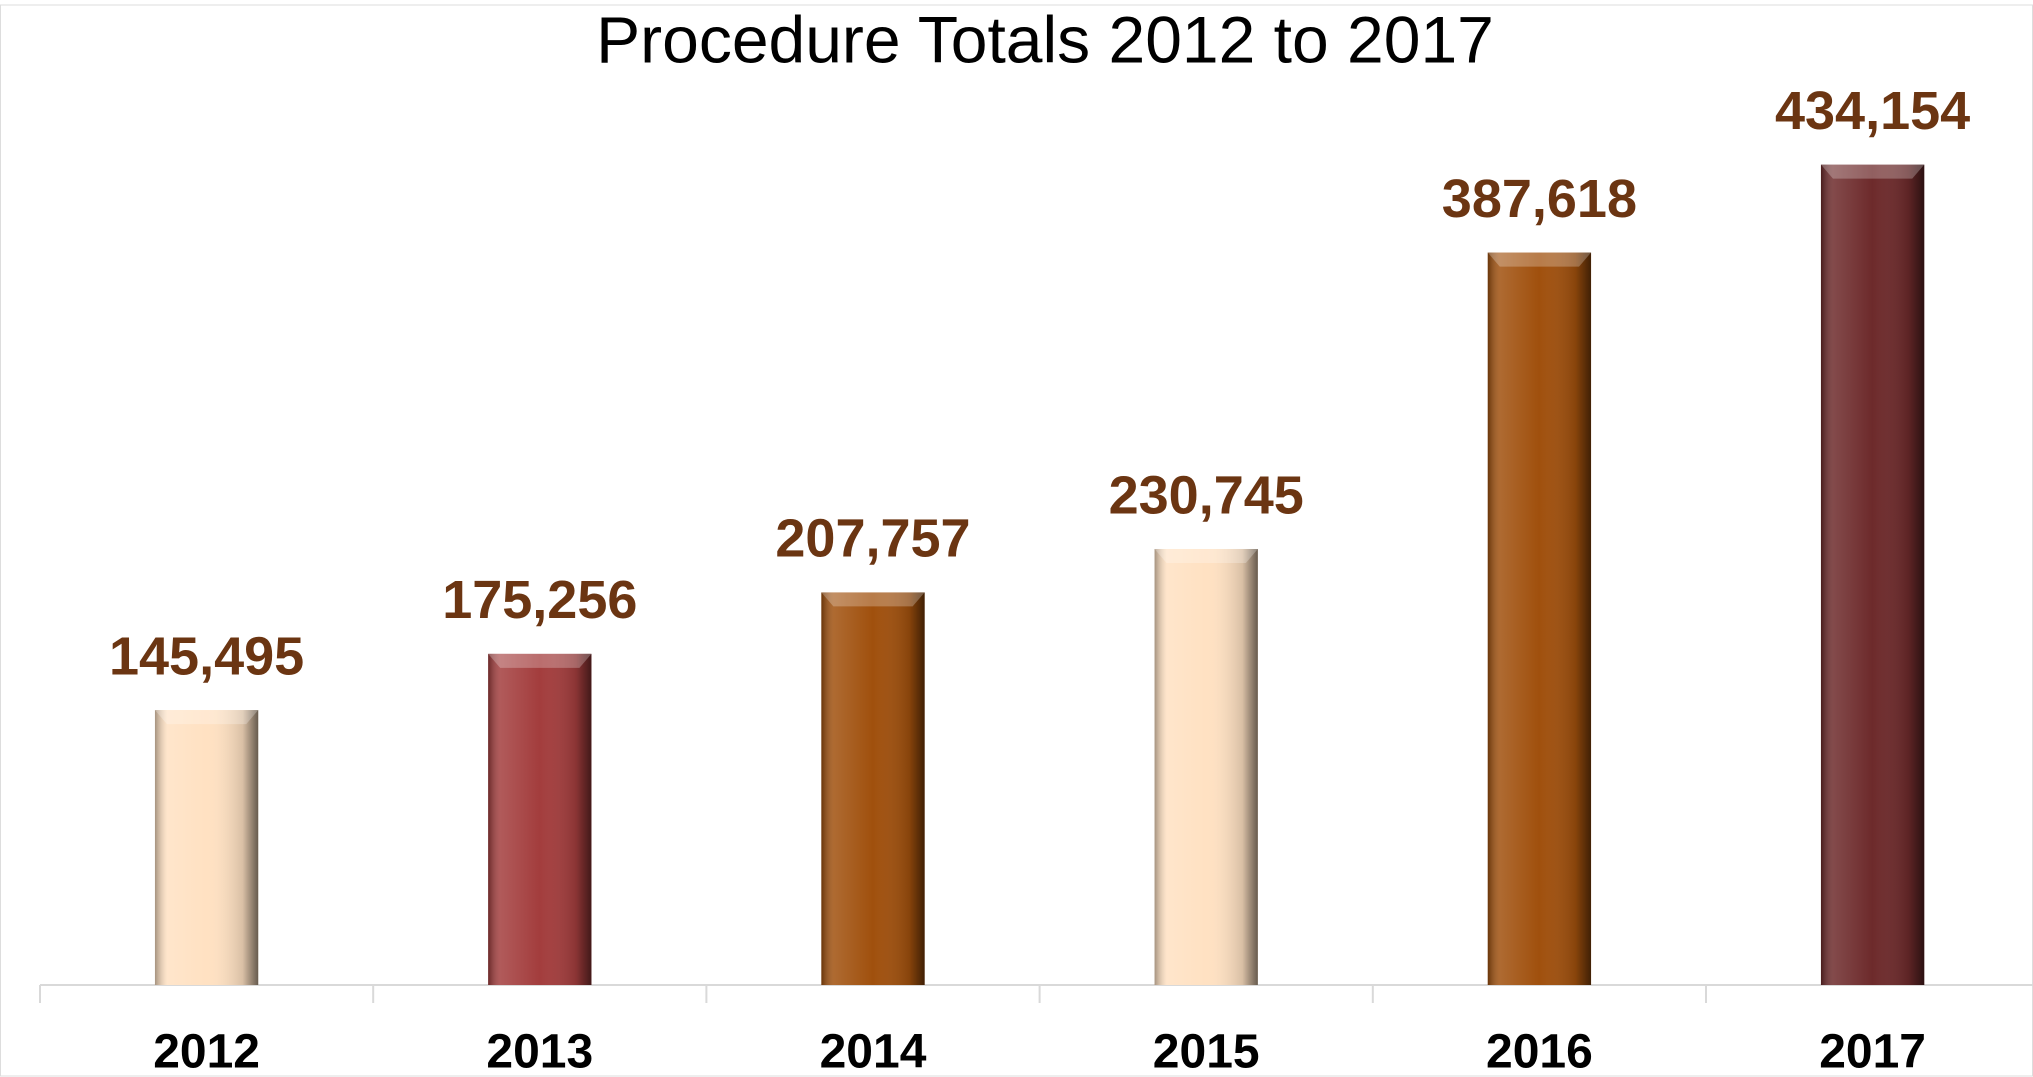 This screenshot has height=1077, width=2033. Describe the element at coordinates (206, 1051) in the screenshot. I see `x-tick-label: 2012` at that location.